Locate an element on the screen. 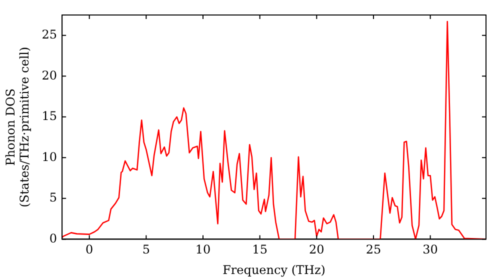 The width and height of the screenshot is (500, 280). x-tick-label: 10 is located at coordinates (203, 249).